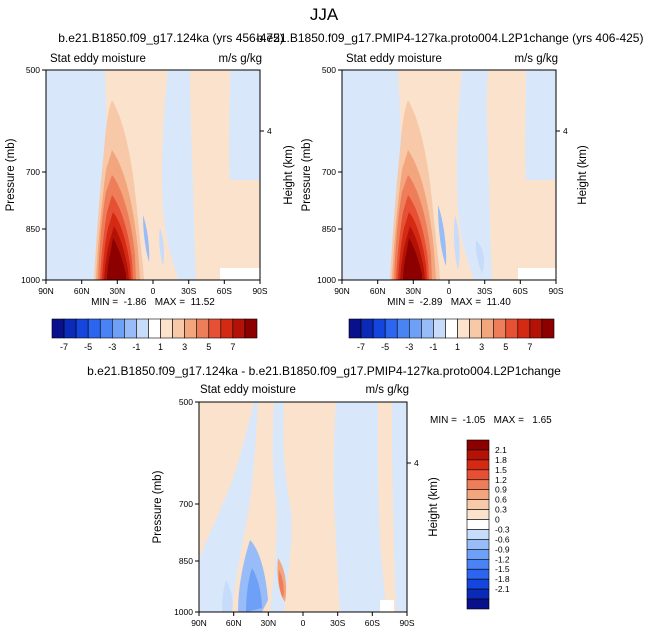 The width and height of the screenshot is (648, 634). Describe the element at coordinates (449, 302) in the screenshot. I see `panel-2-minmax: MIN = -2.89 MAX = 11.40` at that location.